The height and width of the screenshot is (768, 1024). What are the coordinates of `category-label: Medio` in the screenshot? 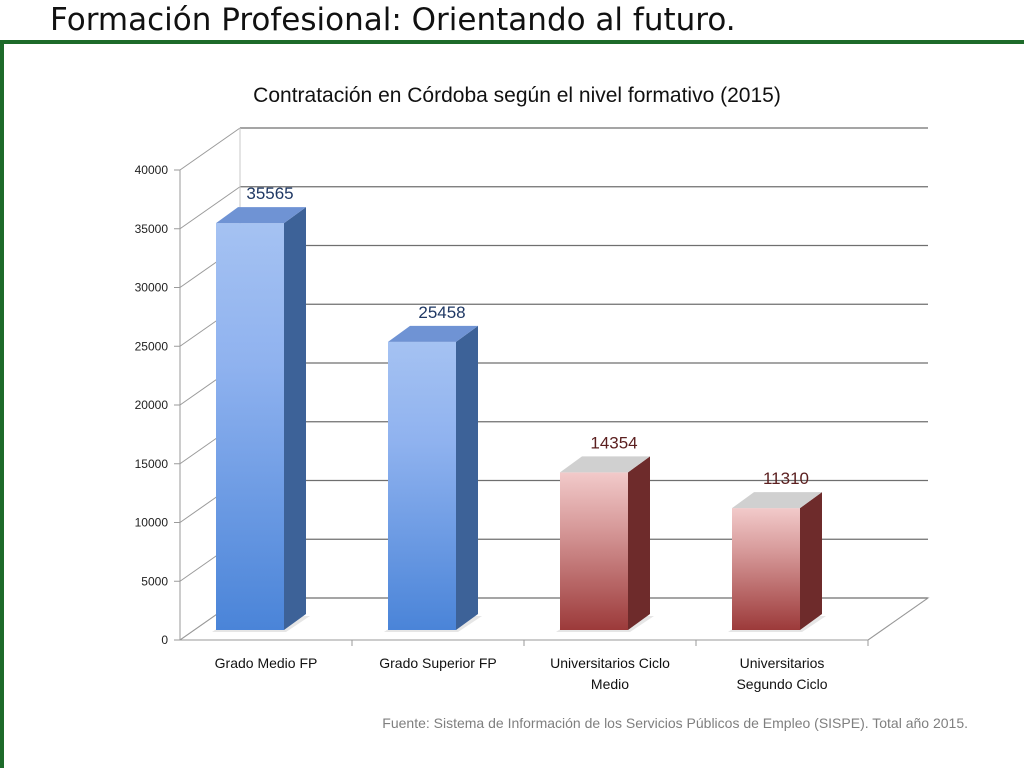 It's located at (610, 684).